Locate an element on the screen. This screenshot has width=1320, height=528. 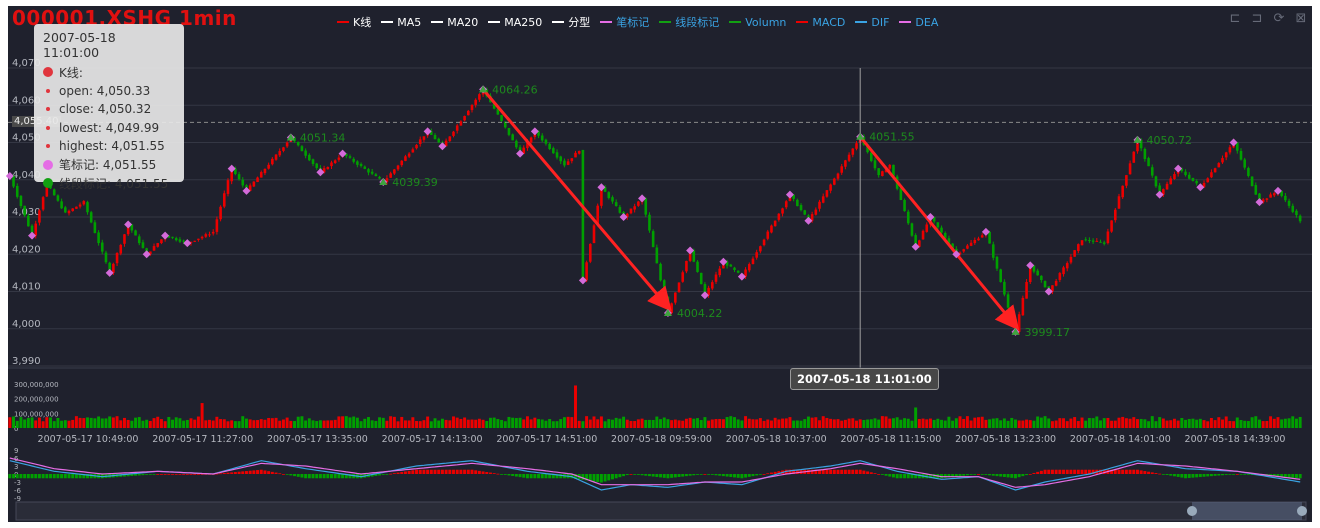
legend-item: Volumn is located at coordinates (757, 22).